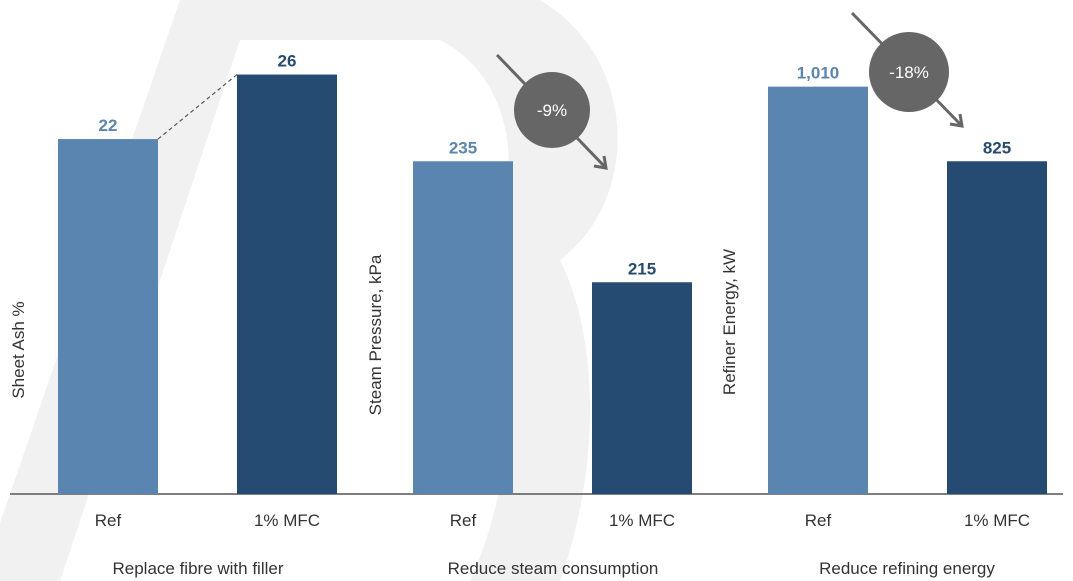  What do you see at coordinates (553, 568) in the screenshot?
I see `group-label-steam: Reduce steam consumption` at bounding box center [553, 568].